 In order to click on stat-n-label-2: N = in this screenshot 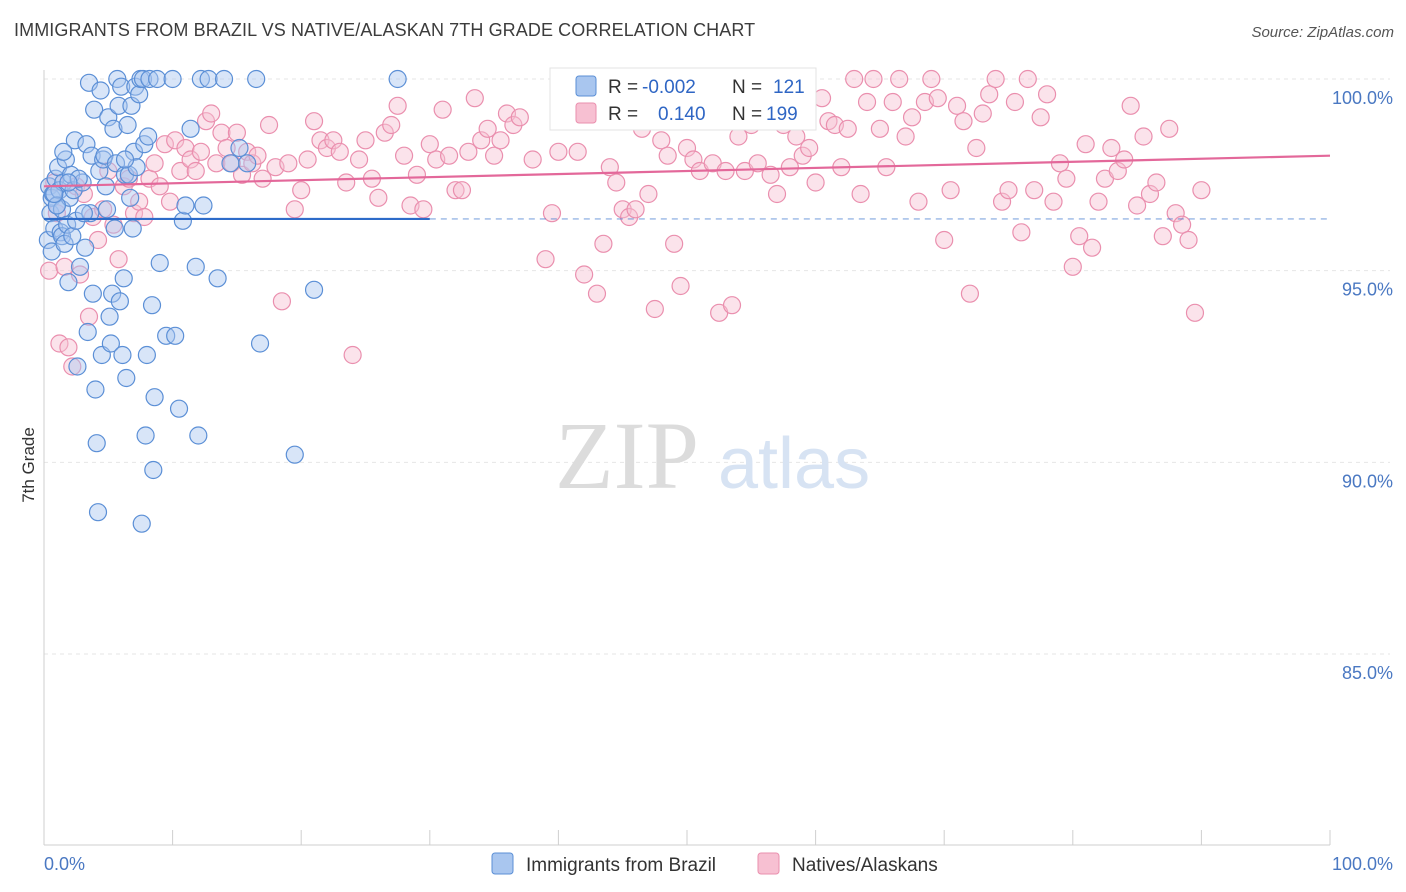, I will do `click(747, 114)`.